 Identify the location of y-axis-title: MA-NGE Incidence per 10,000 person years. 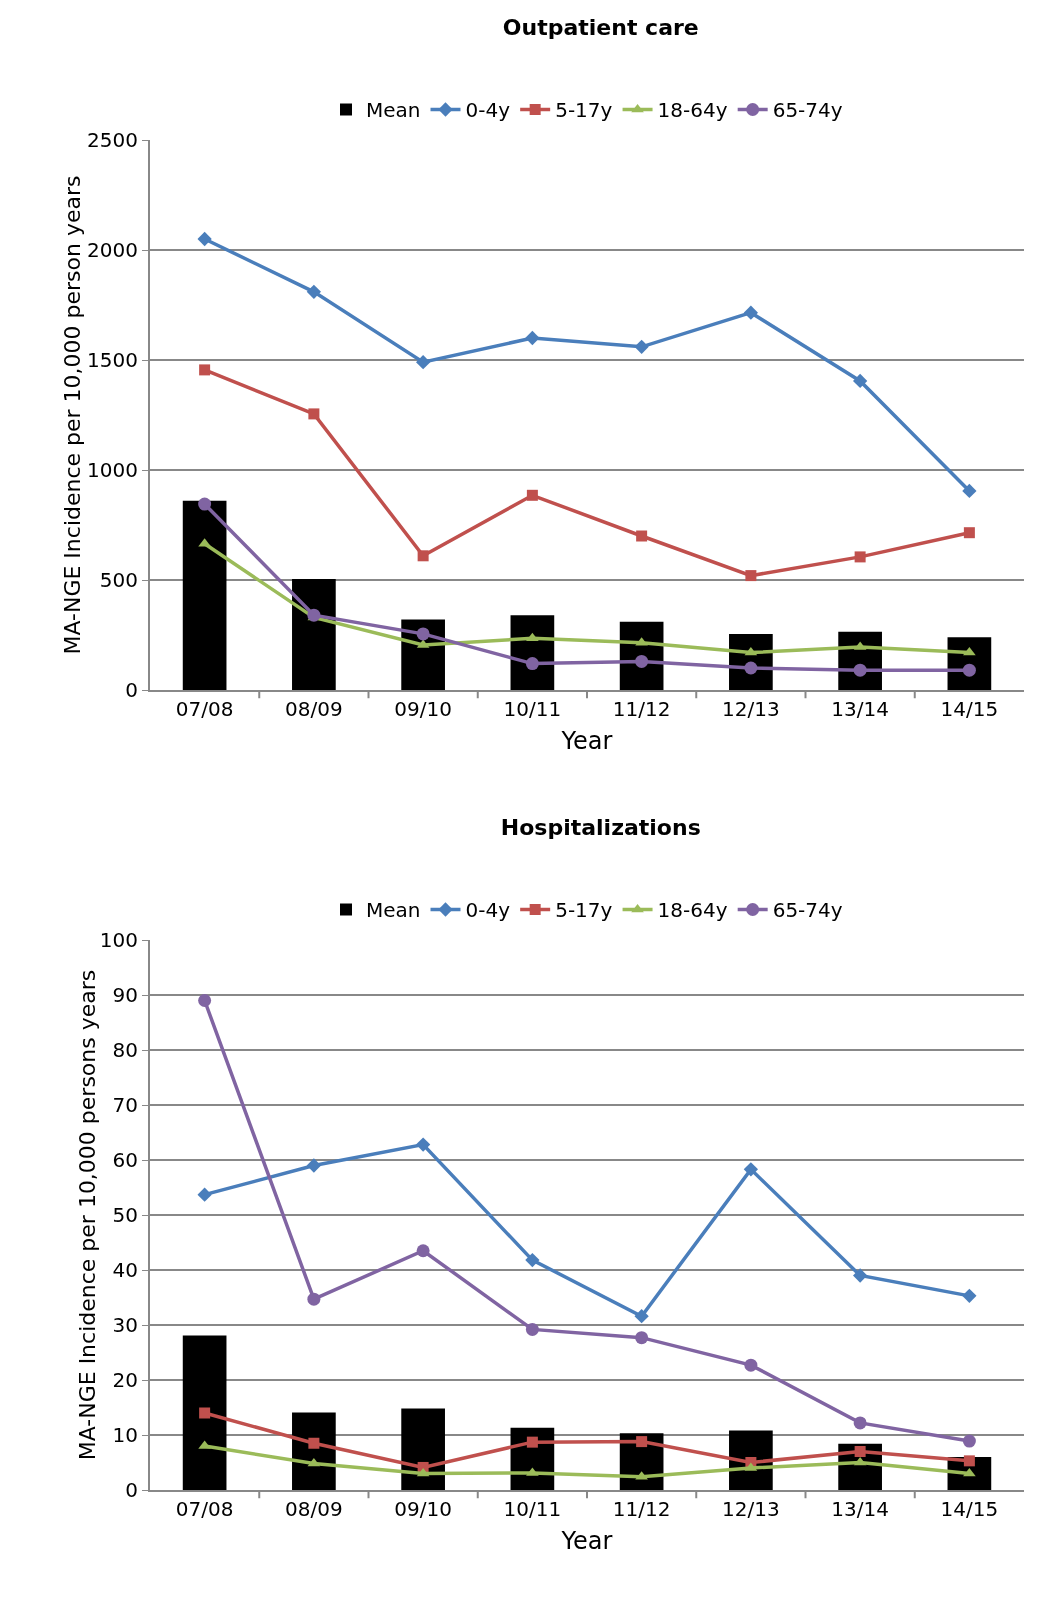
(73, 415).